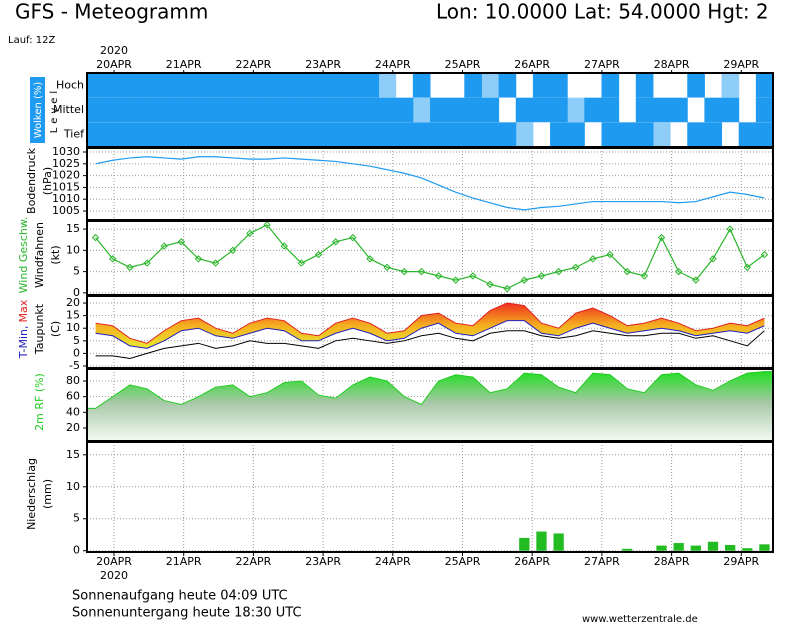 This screenshot has height=625, width=800. I want to click on y-tick-label: 1015, so click(66, 186).